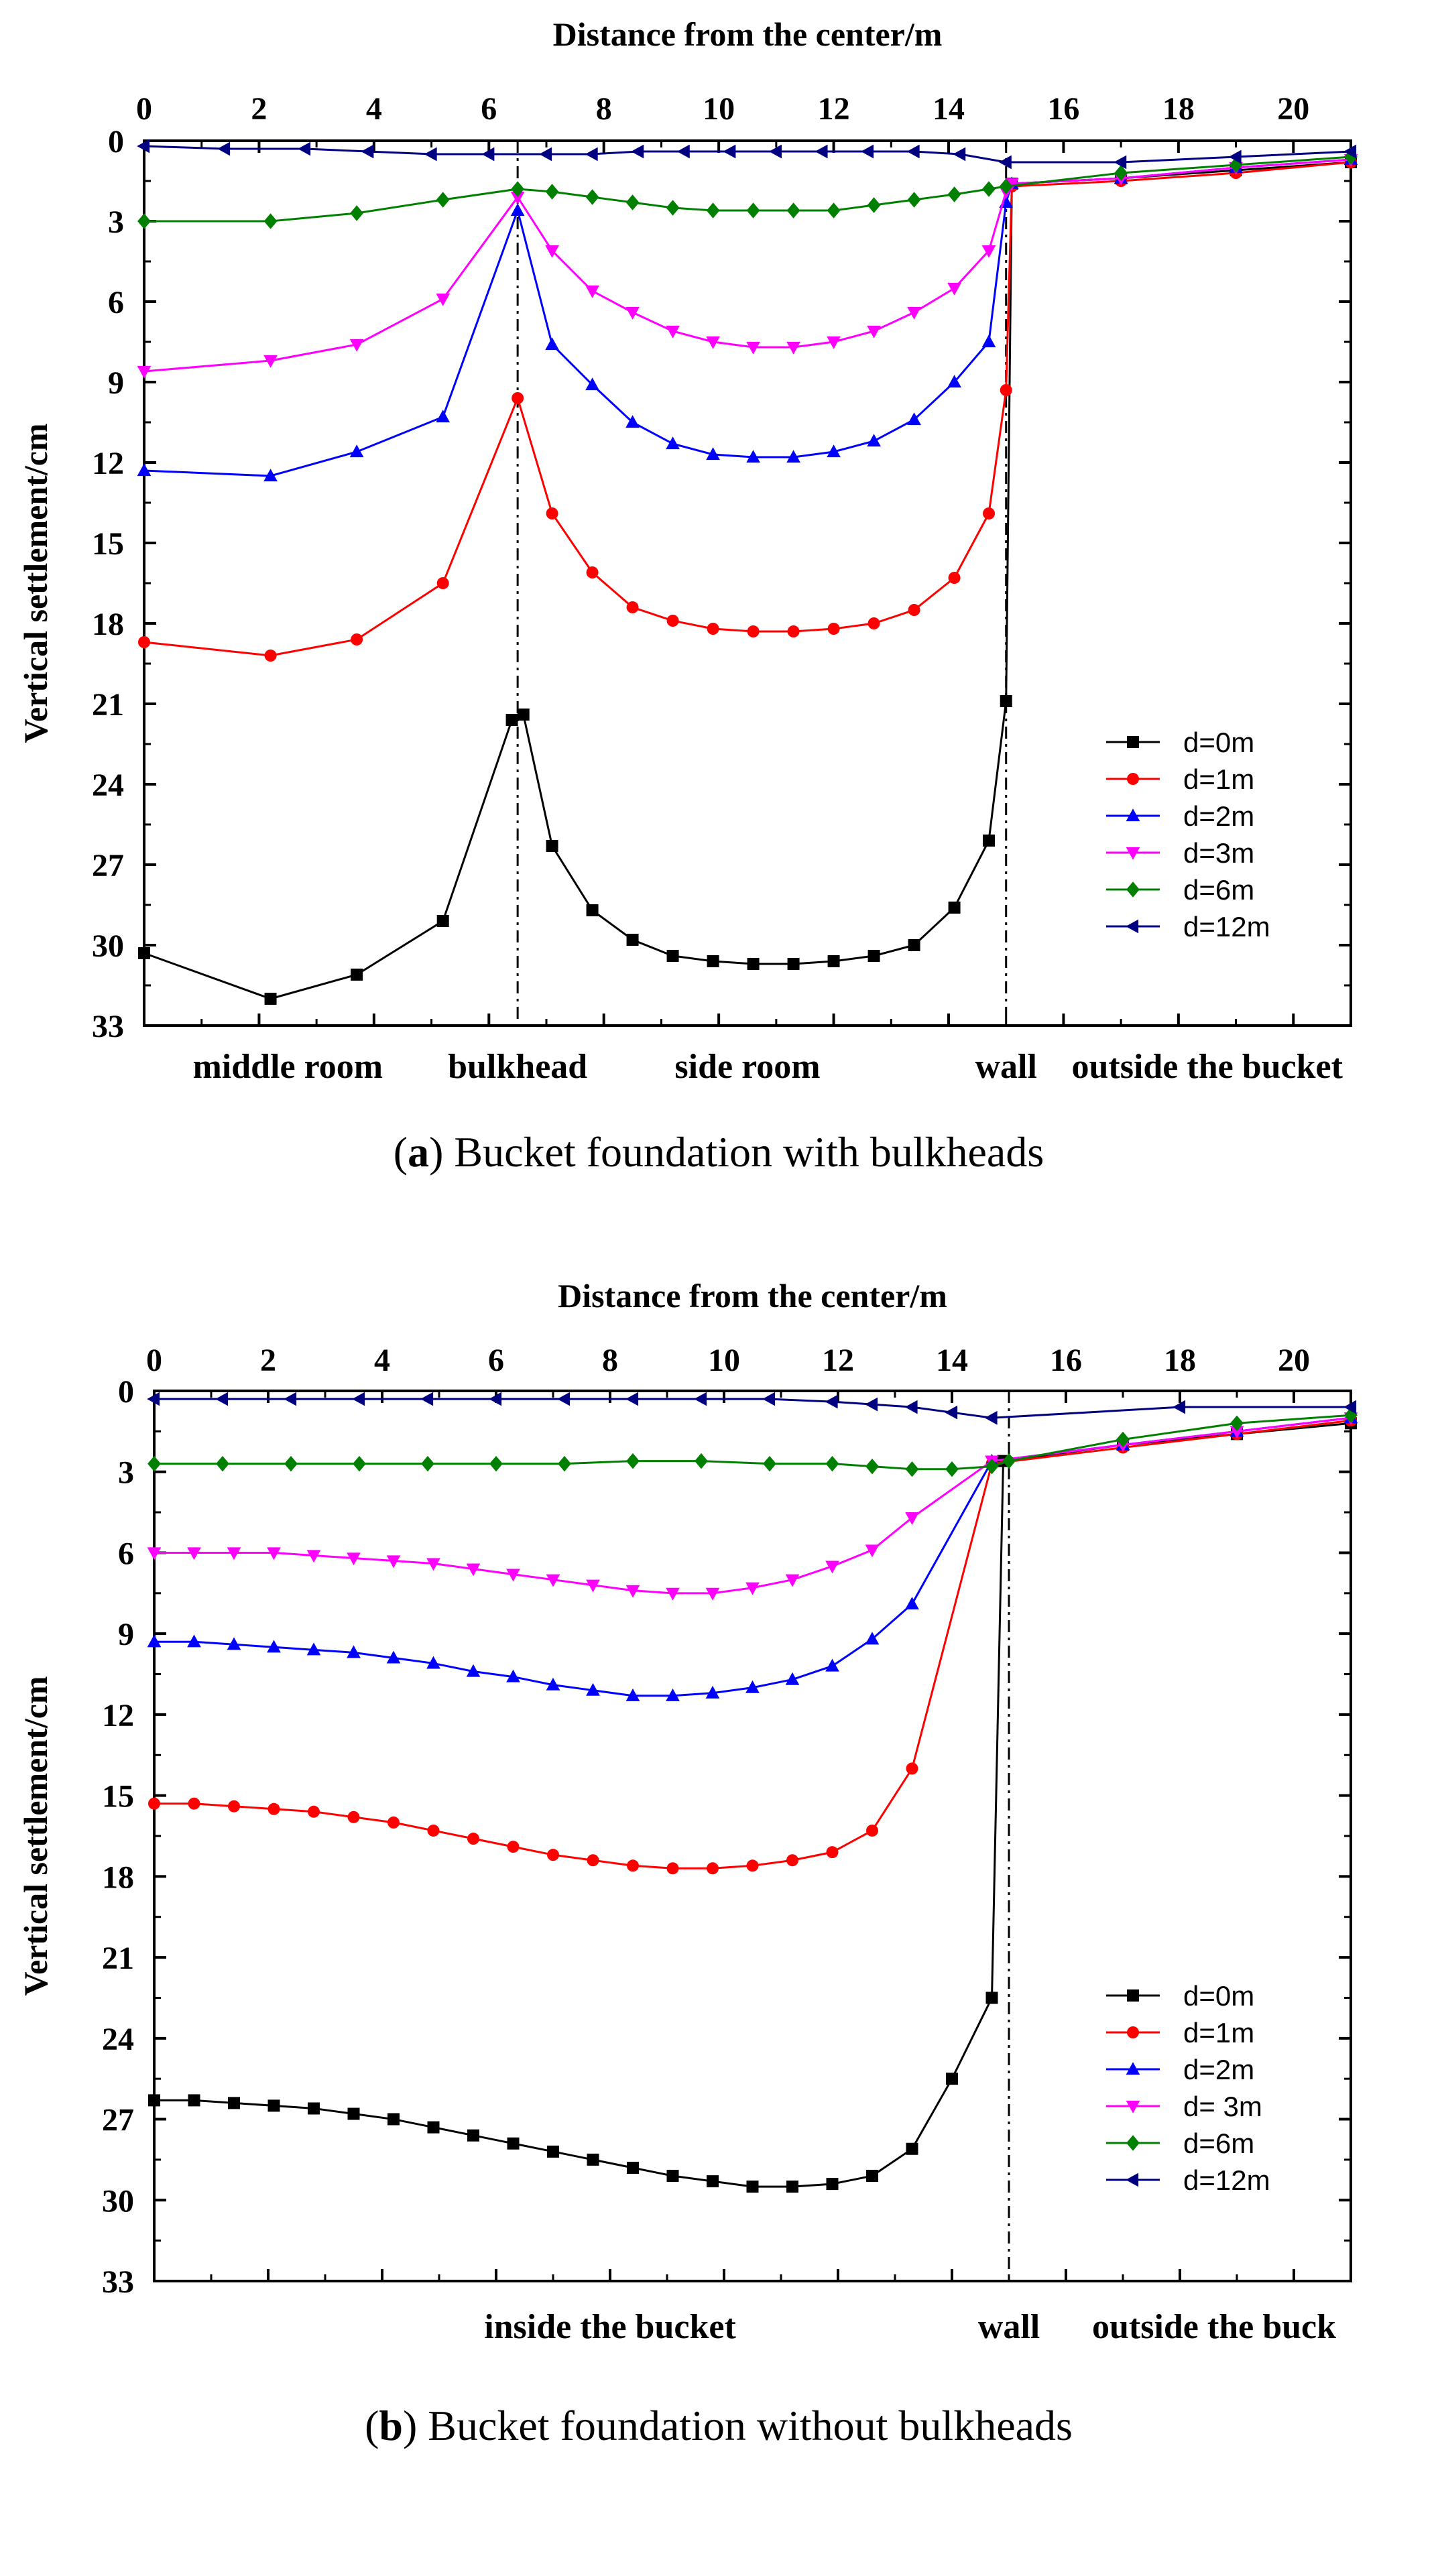  I want to click on y-tick-label: 3, so click(116, 222).